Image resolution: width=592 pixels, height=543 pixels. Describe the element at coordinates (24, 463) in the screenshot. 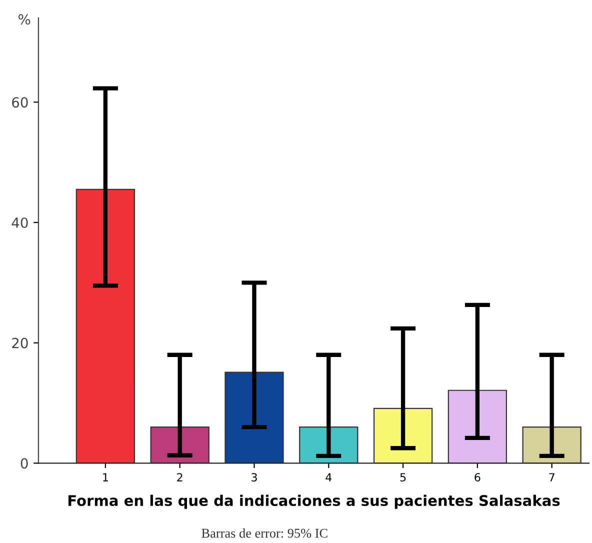

I see `y-tick-label: 0` at that location.